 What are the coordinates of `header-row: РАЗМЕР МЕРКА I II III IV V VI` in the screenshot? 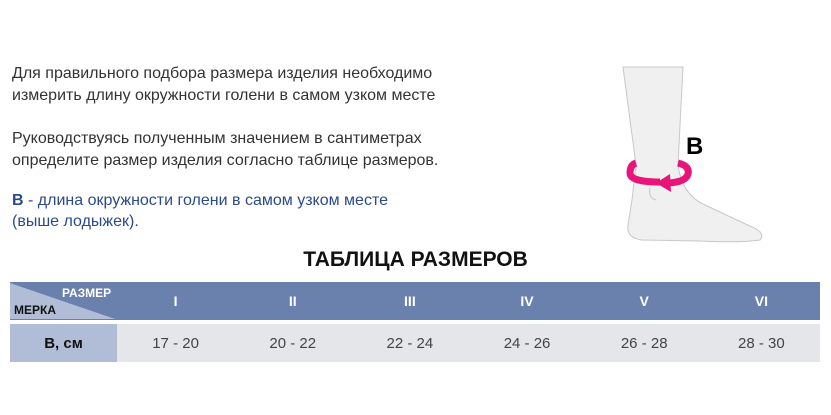 It's located at (415, 301).